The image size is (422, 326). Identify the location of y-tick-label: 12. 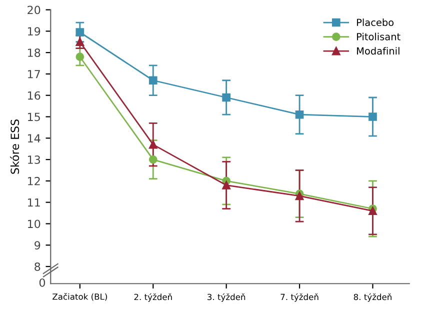
(34, 181).